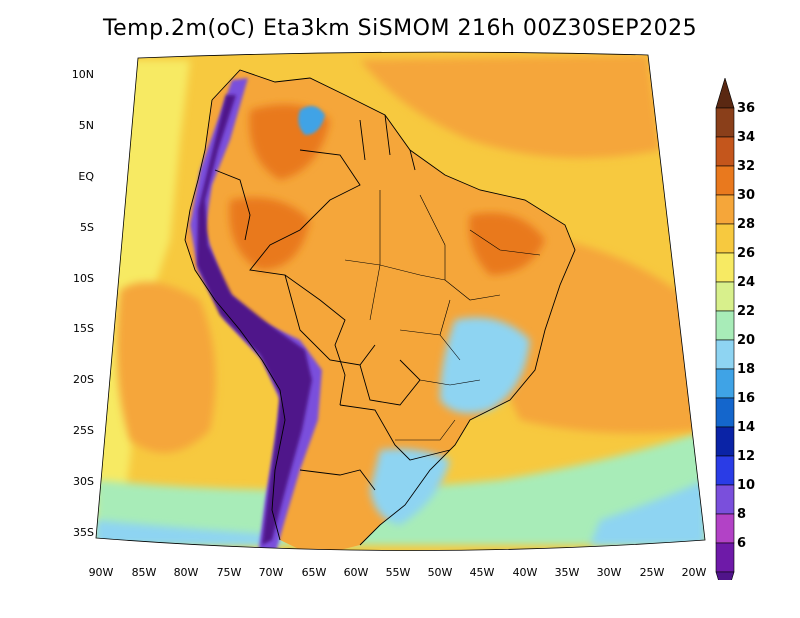  Describe the element at coordinates (390, 382) in the screenshot. I see `paraguay-border` at that location.